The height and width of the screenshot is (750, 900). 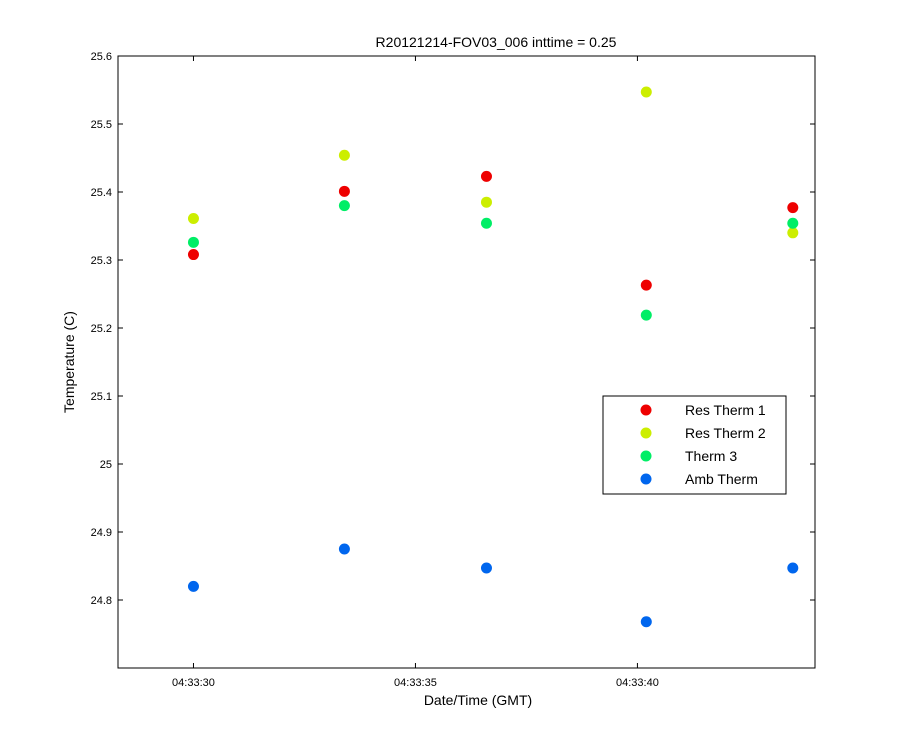 What do you see at coordinates (193, 683) in the screenshot?
I see `x-tick-label: 04:33:30` at bounding box center [193, 683].